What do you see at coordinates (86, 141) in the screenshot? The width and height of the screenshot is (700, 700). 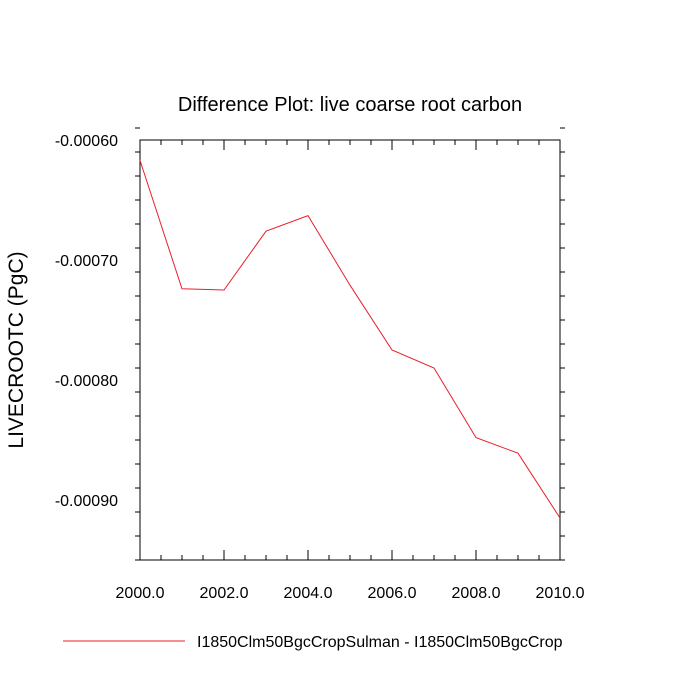 I see `y-tick-label: -0.00060` at bounding box center [86, 141].